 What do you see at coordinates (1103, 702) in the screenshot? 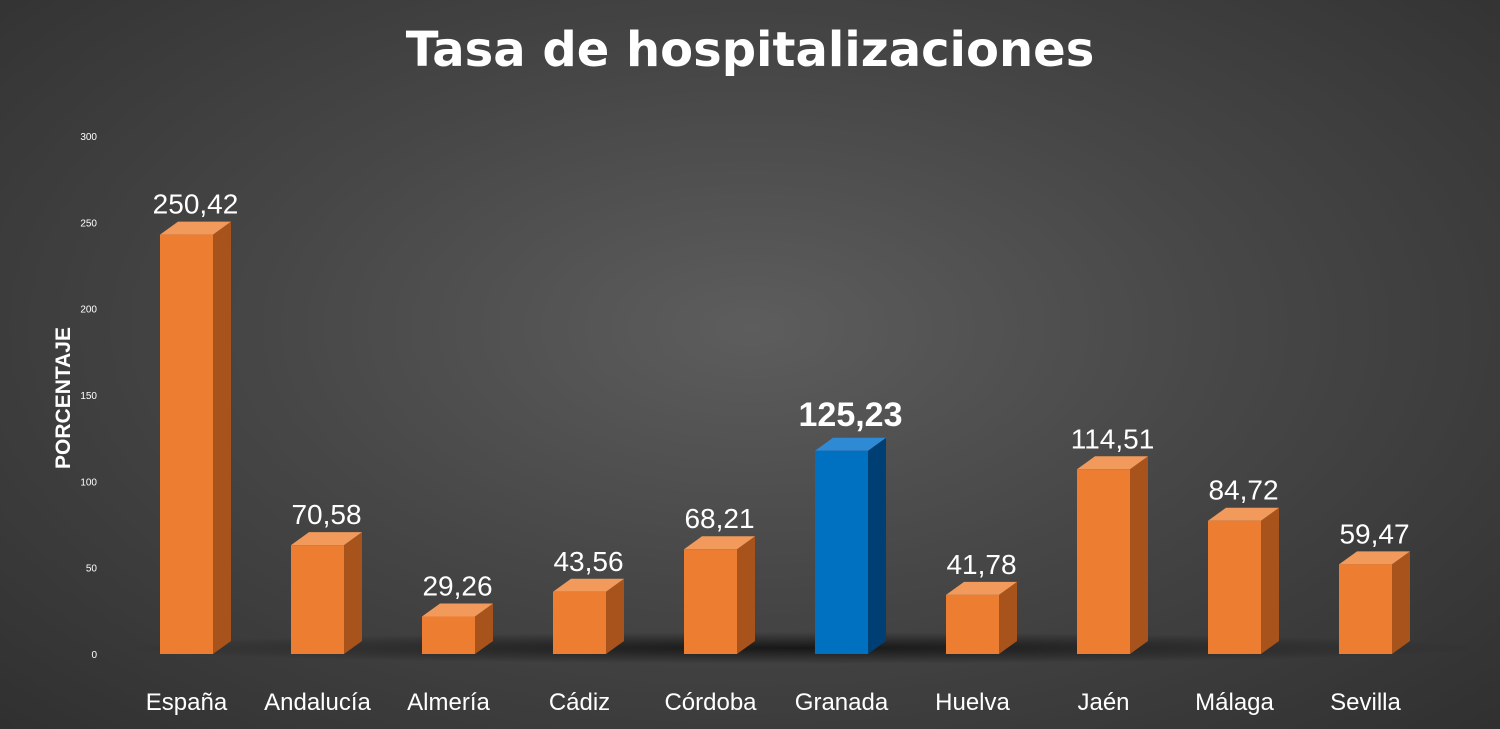
I see `category-label: Jaén` at bounding box center [1103, 702].